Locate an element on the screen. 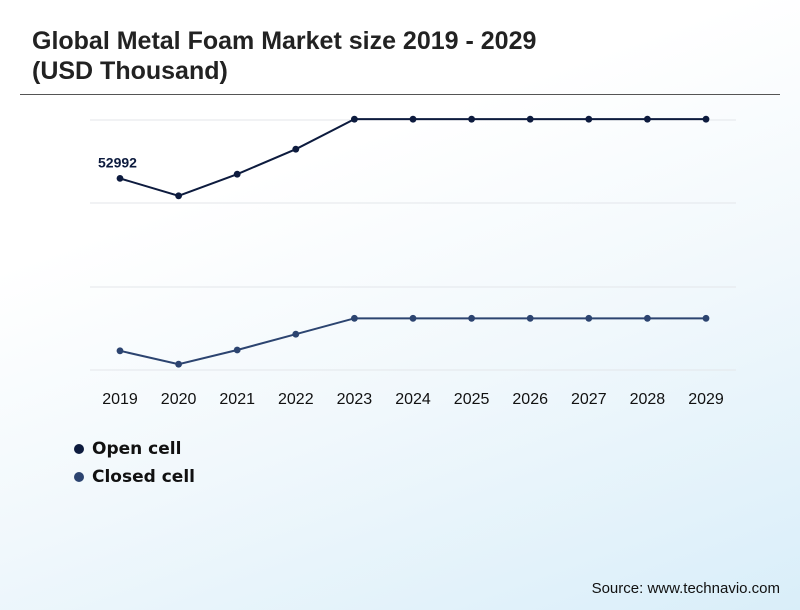 This screenshot has height=610, width=800. data-labels: 52992 is located at coordinates (117, 162).